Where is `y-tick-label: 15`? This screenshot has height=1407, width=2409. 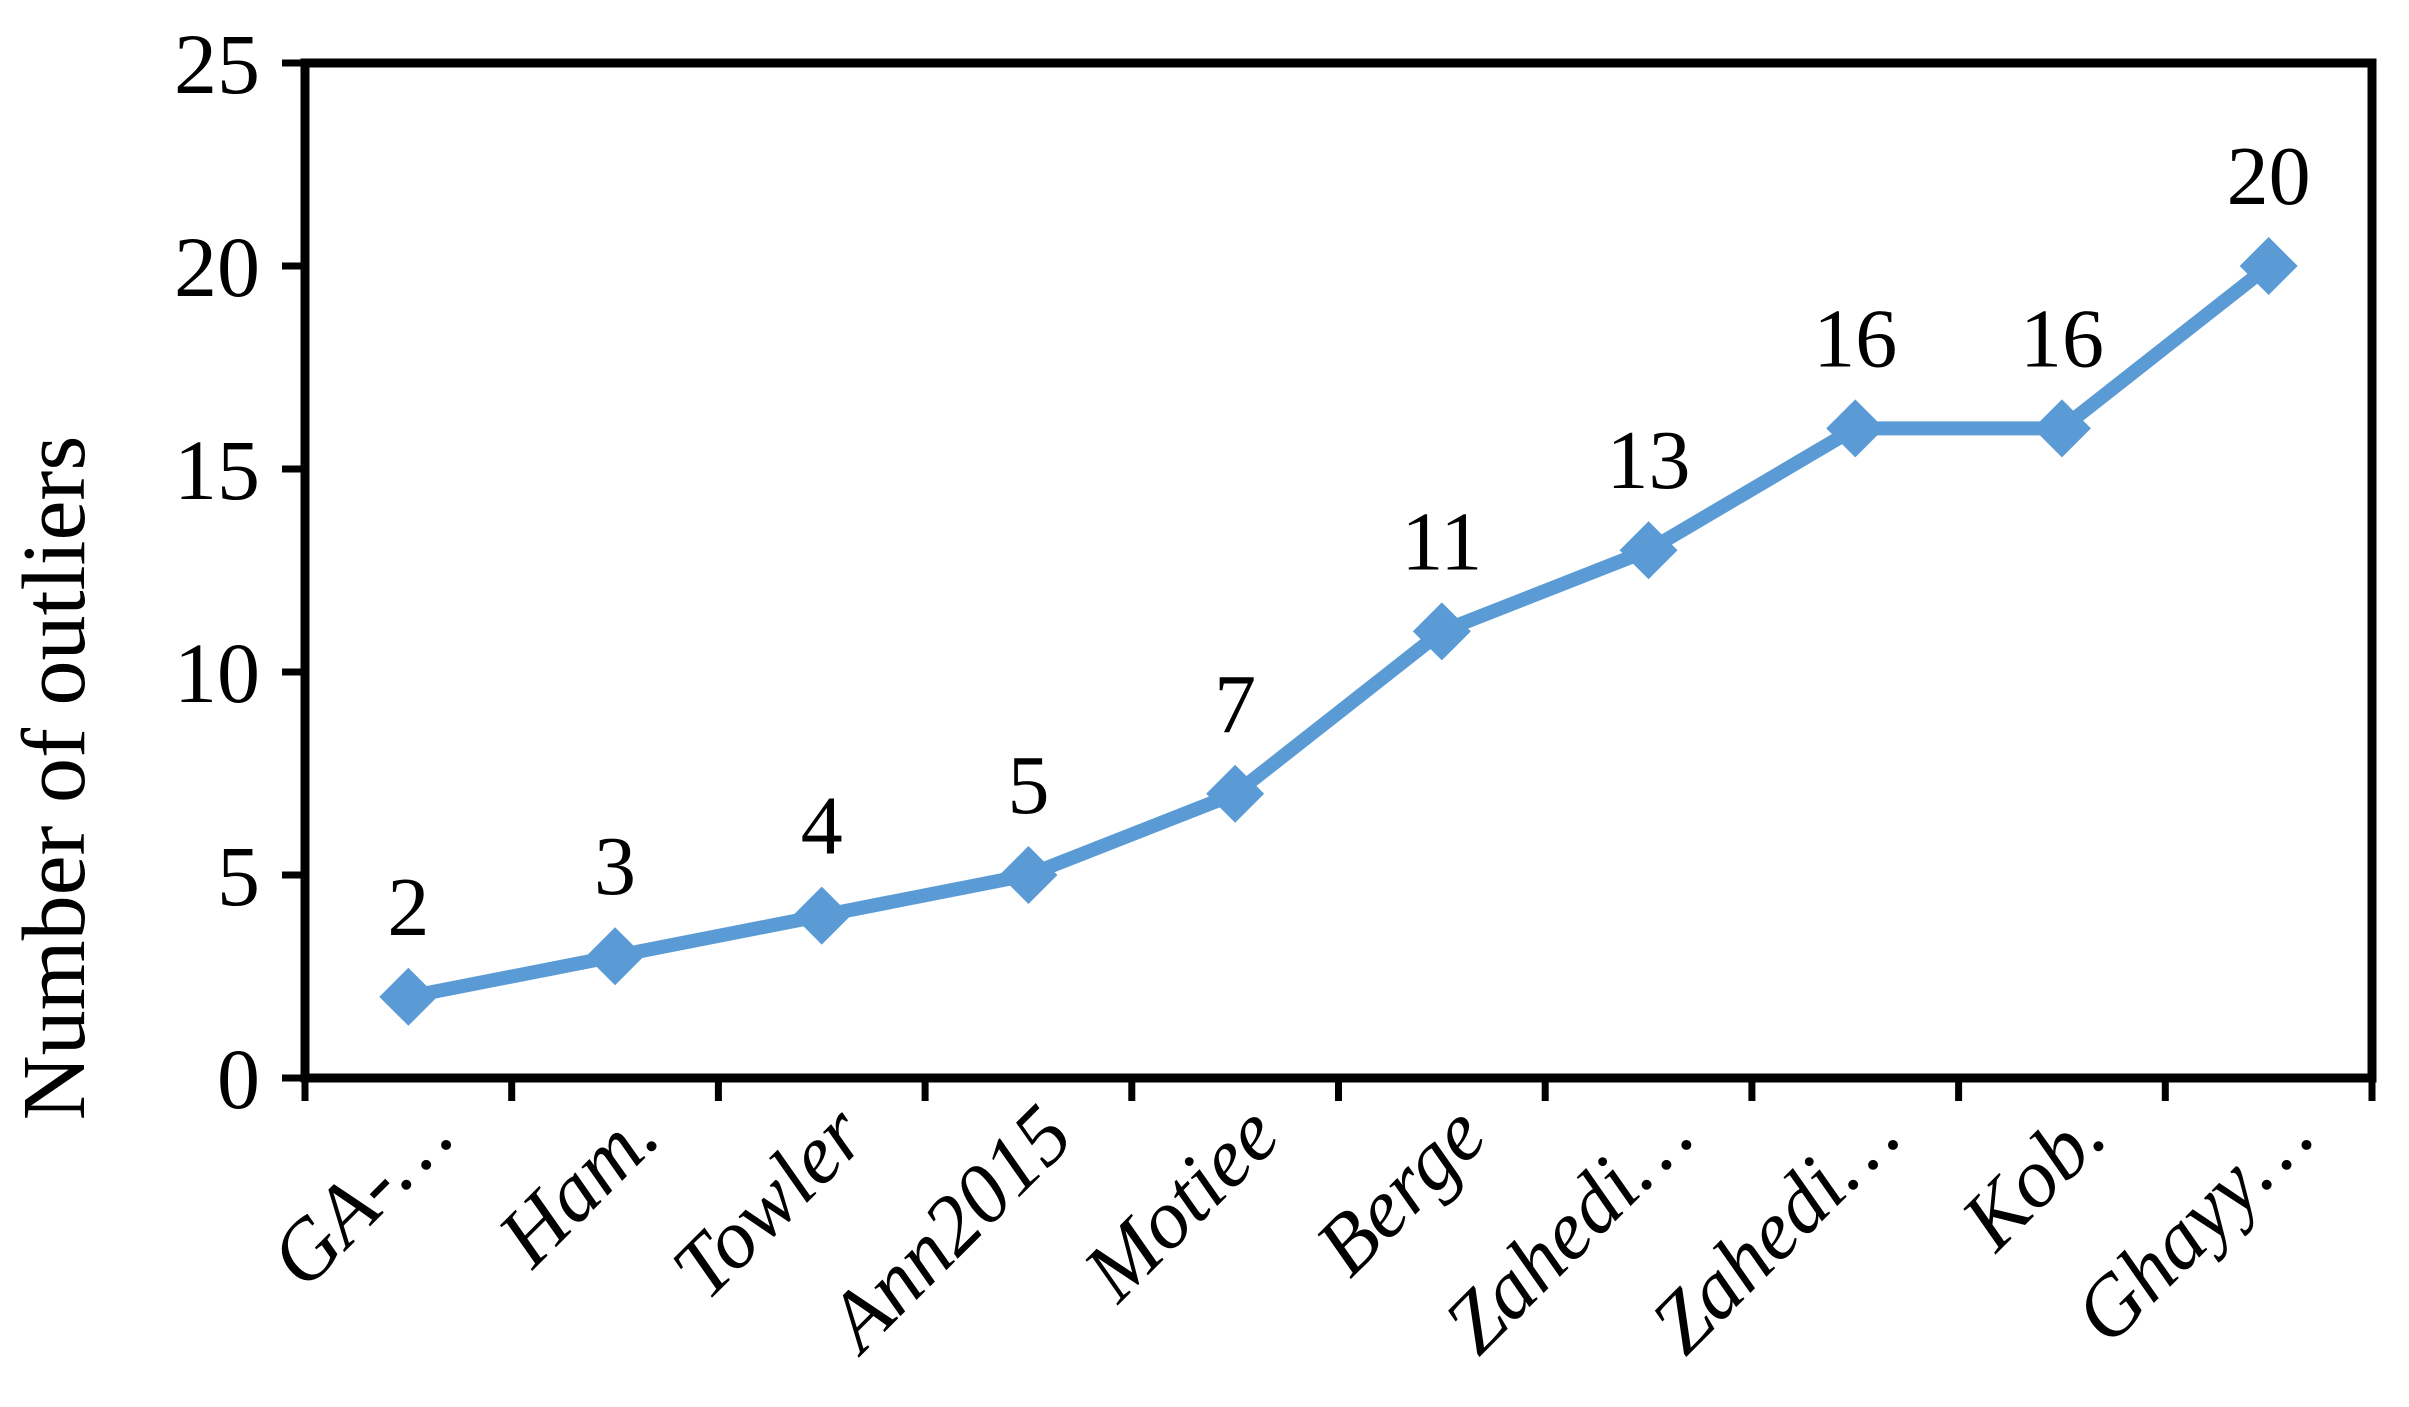
y-tick-label: 15 is located at coordinates (217, 470).